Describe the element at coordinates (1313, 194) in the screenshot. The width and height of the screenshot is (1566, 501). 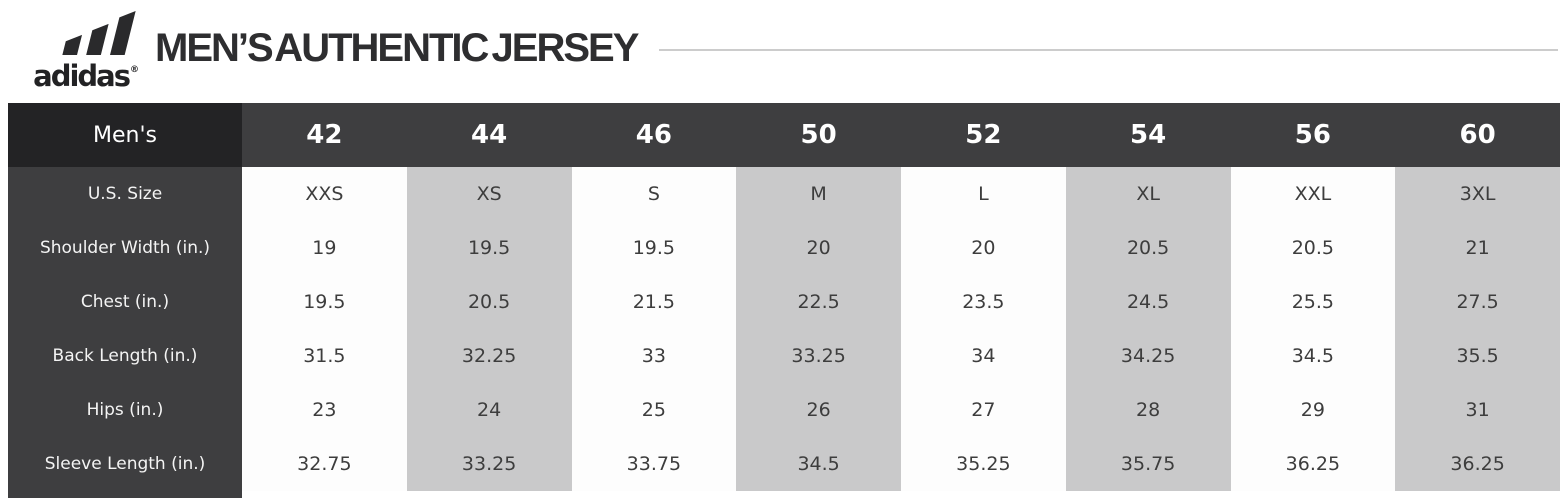
I see `size-value-cell: XXL` at that location.